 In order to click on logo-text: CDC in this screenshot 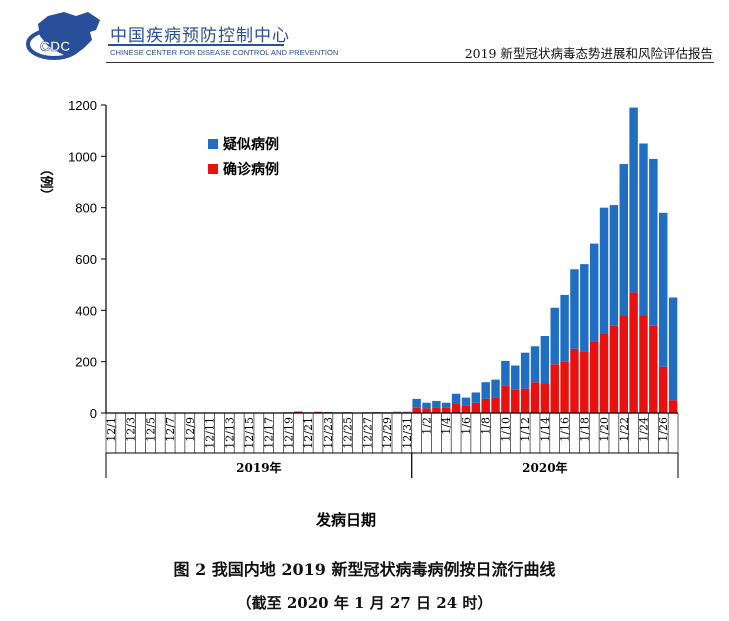, I will do `click(55, 46)`.